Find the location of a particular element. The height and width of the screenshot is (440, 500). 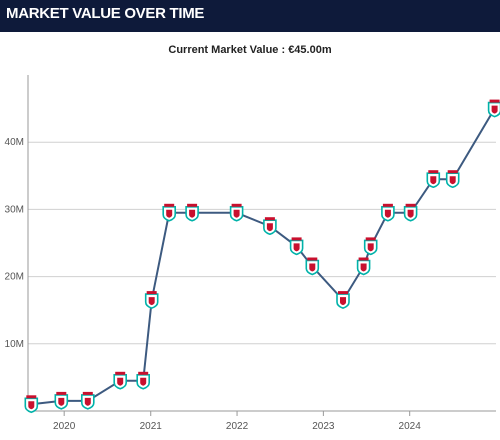

current-market-value: Current Market Value : €45.00m is located at coordinates (250, 50).